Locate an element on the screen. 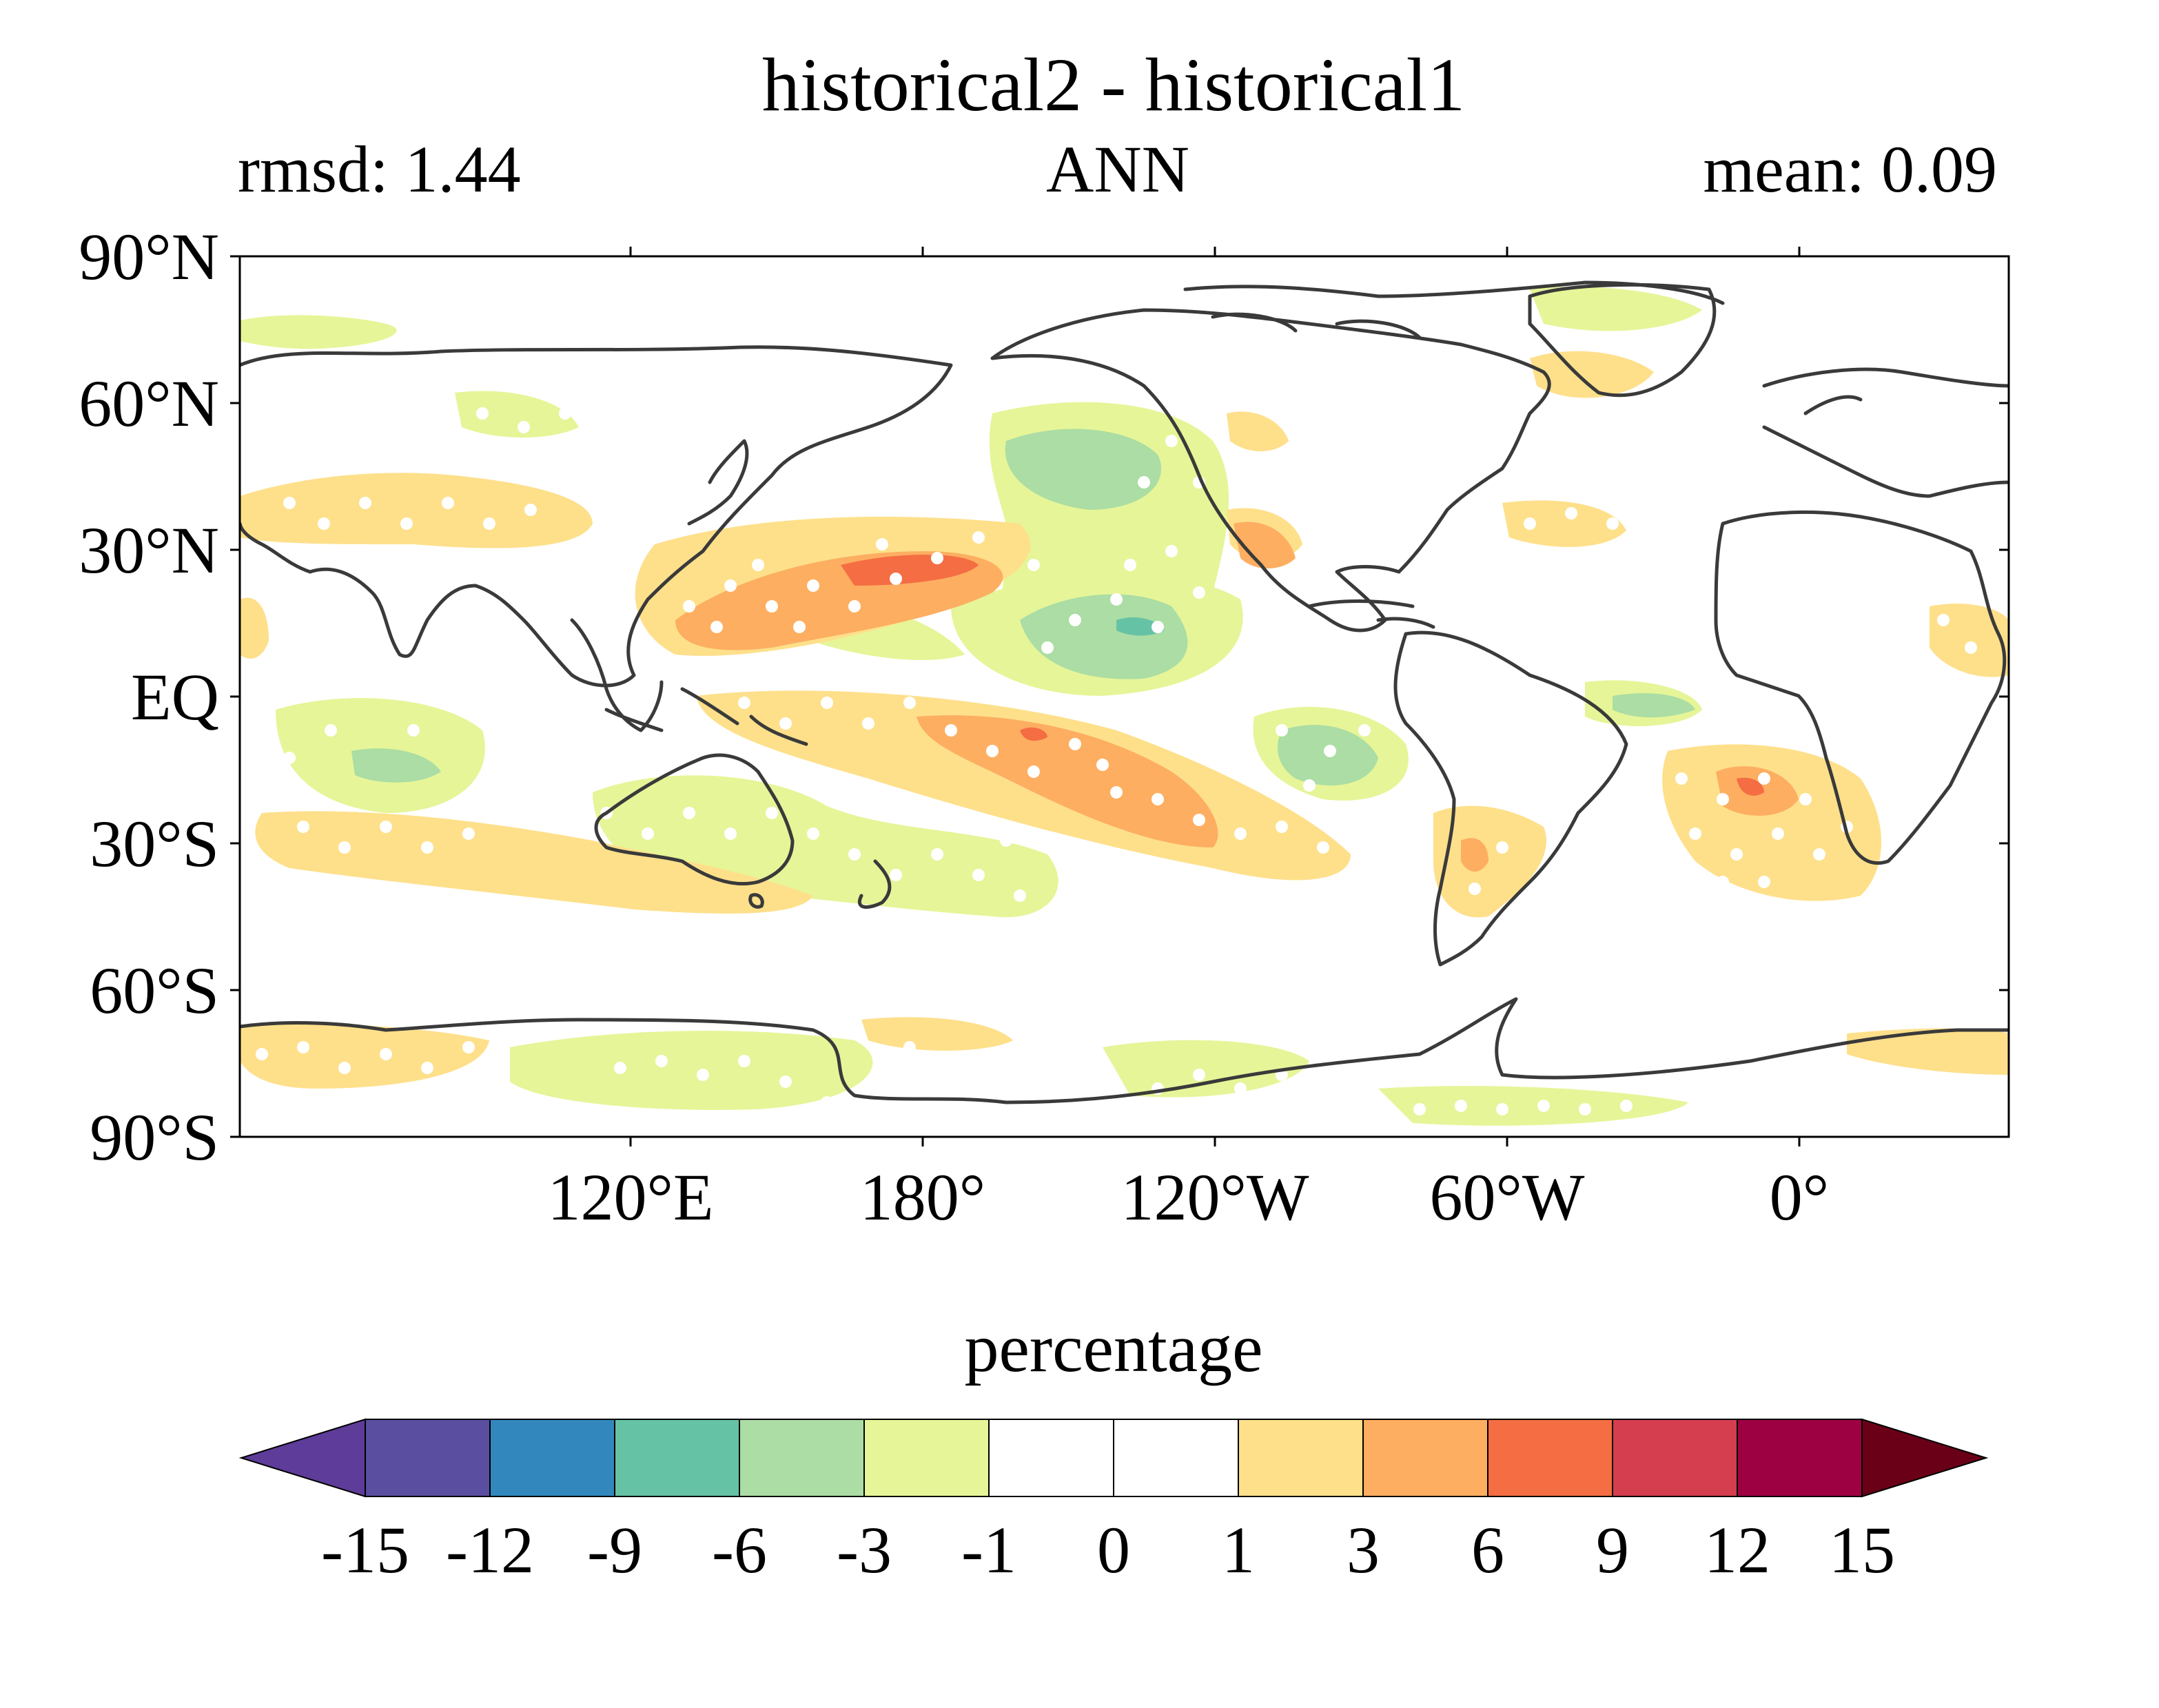  colorbar-tick-label: -3 is located at coordinates (864, 1550).